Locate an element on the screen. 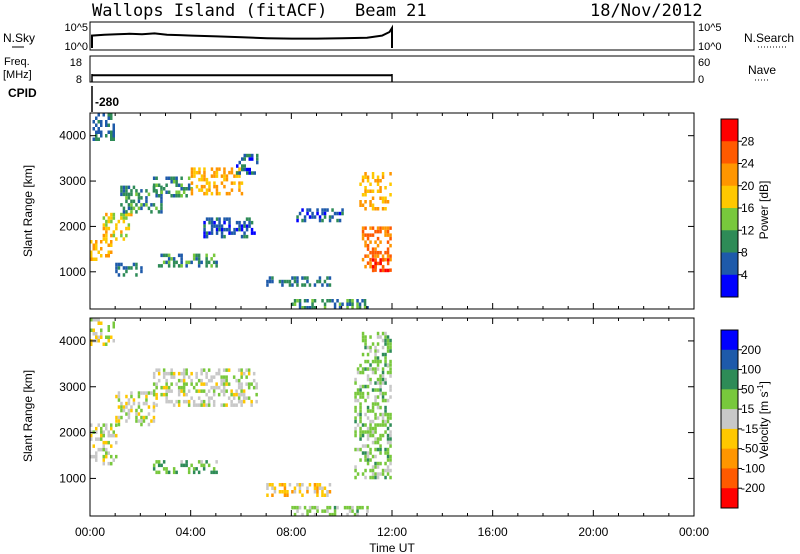 This screenshot has width=800, height=554. velocity-x-tick-label: 00:00 is located at coordinates (694, 532).